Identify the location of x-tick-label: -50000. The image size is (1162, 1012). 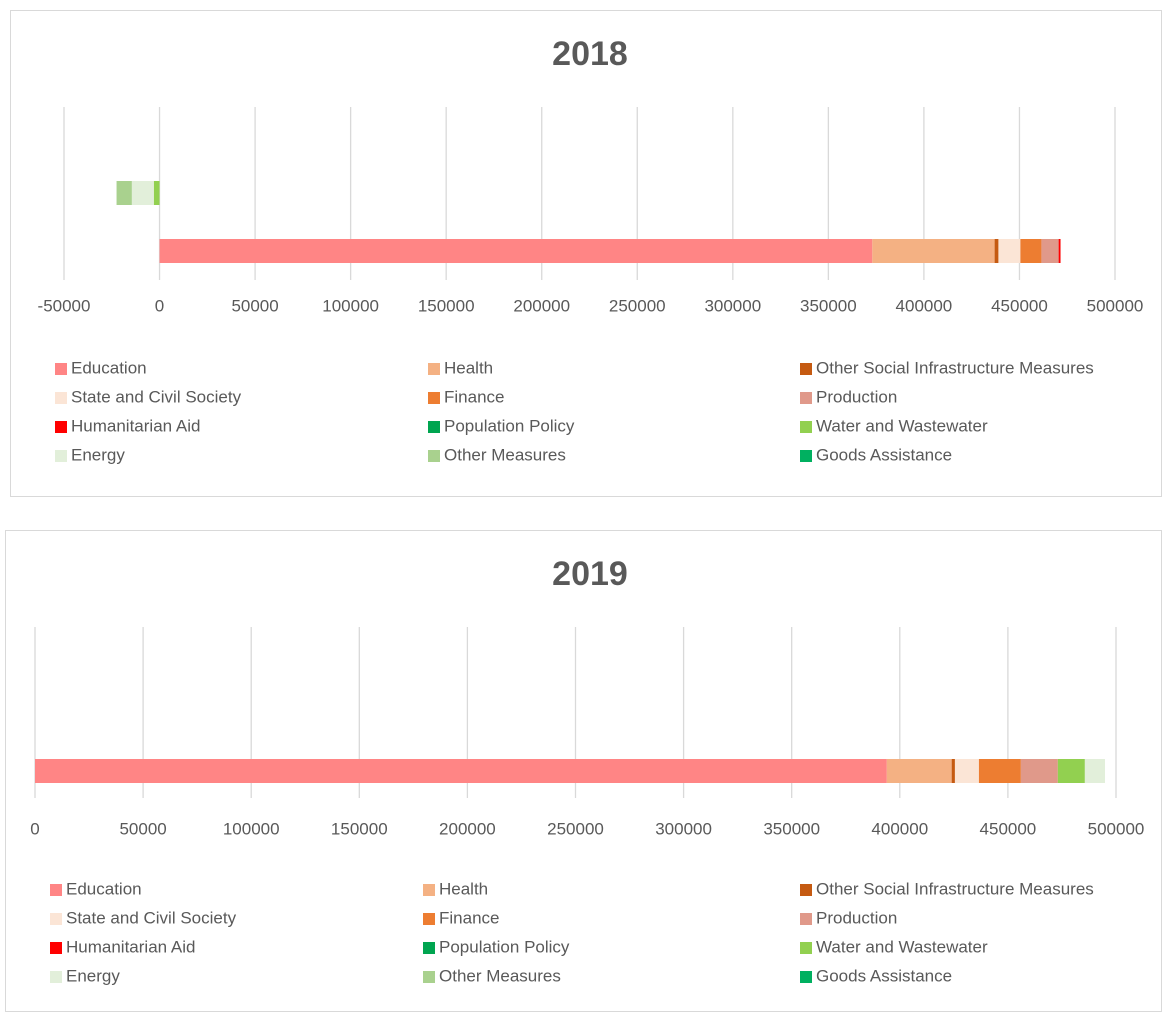
(64, 305).